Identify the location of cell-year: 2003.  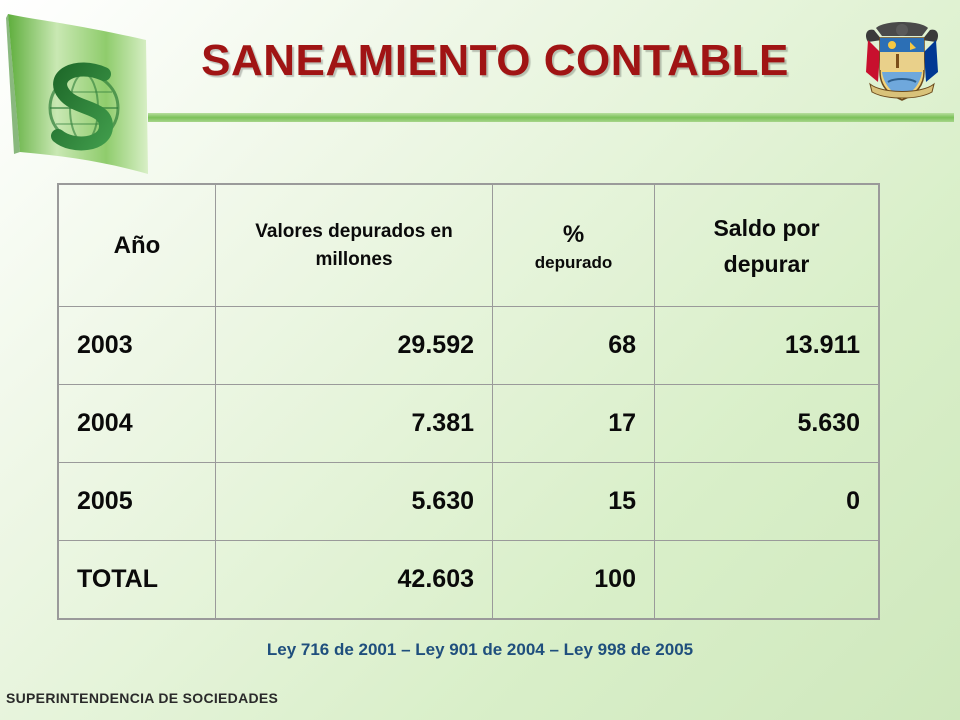
(136, 345).